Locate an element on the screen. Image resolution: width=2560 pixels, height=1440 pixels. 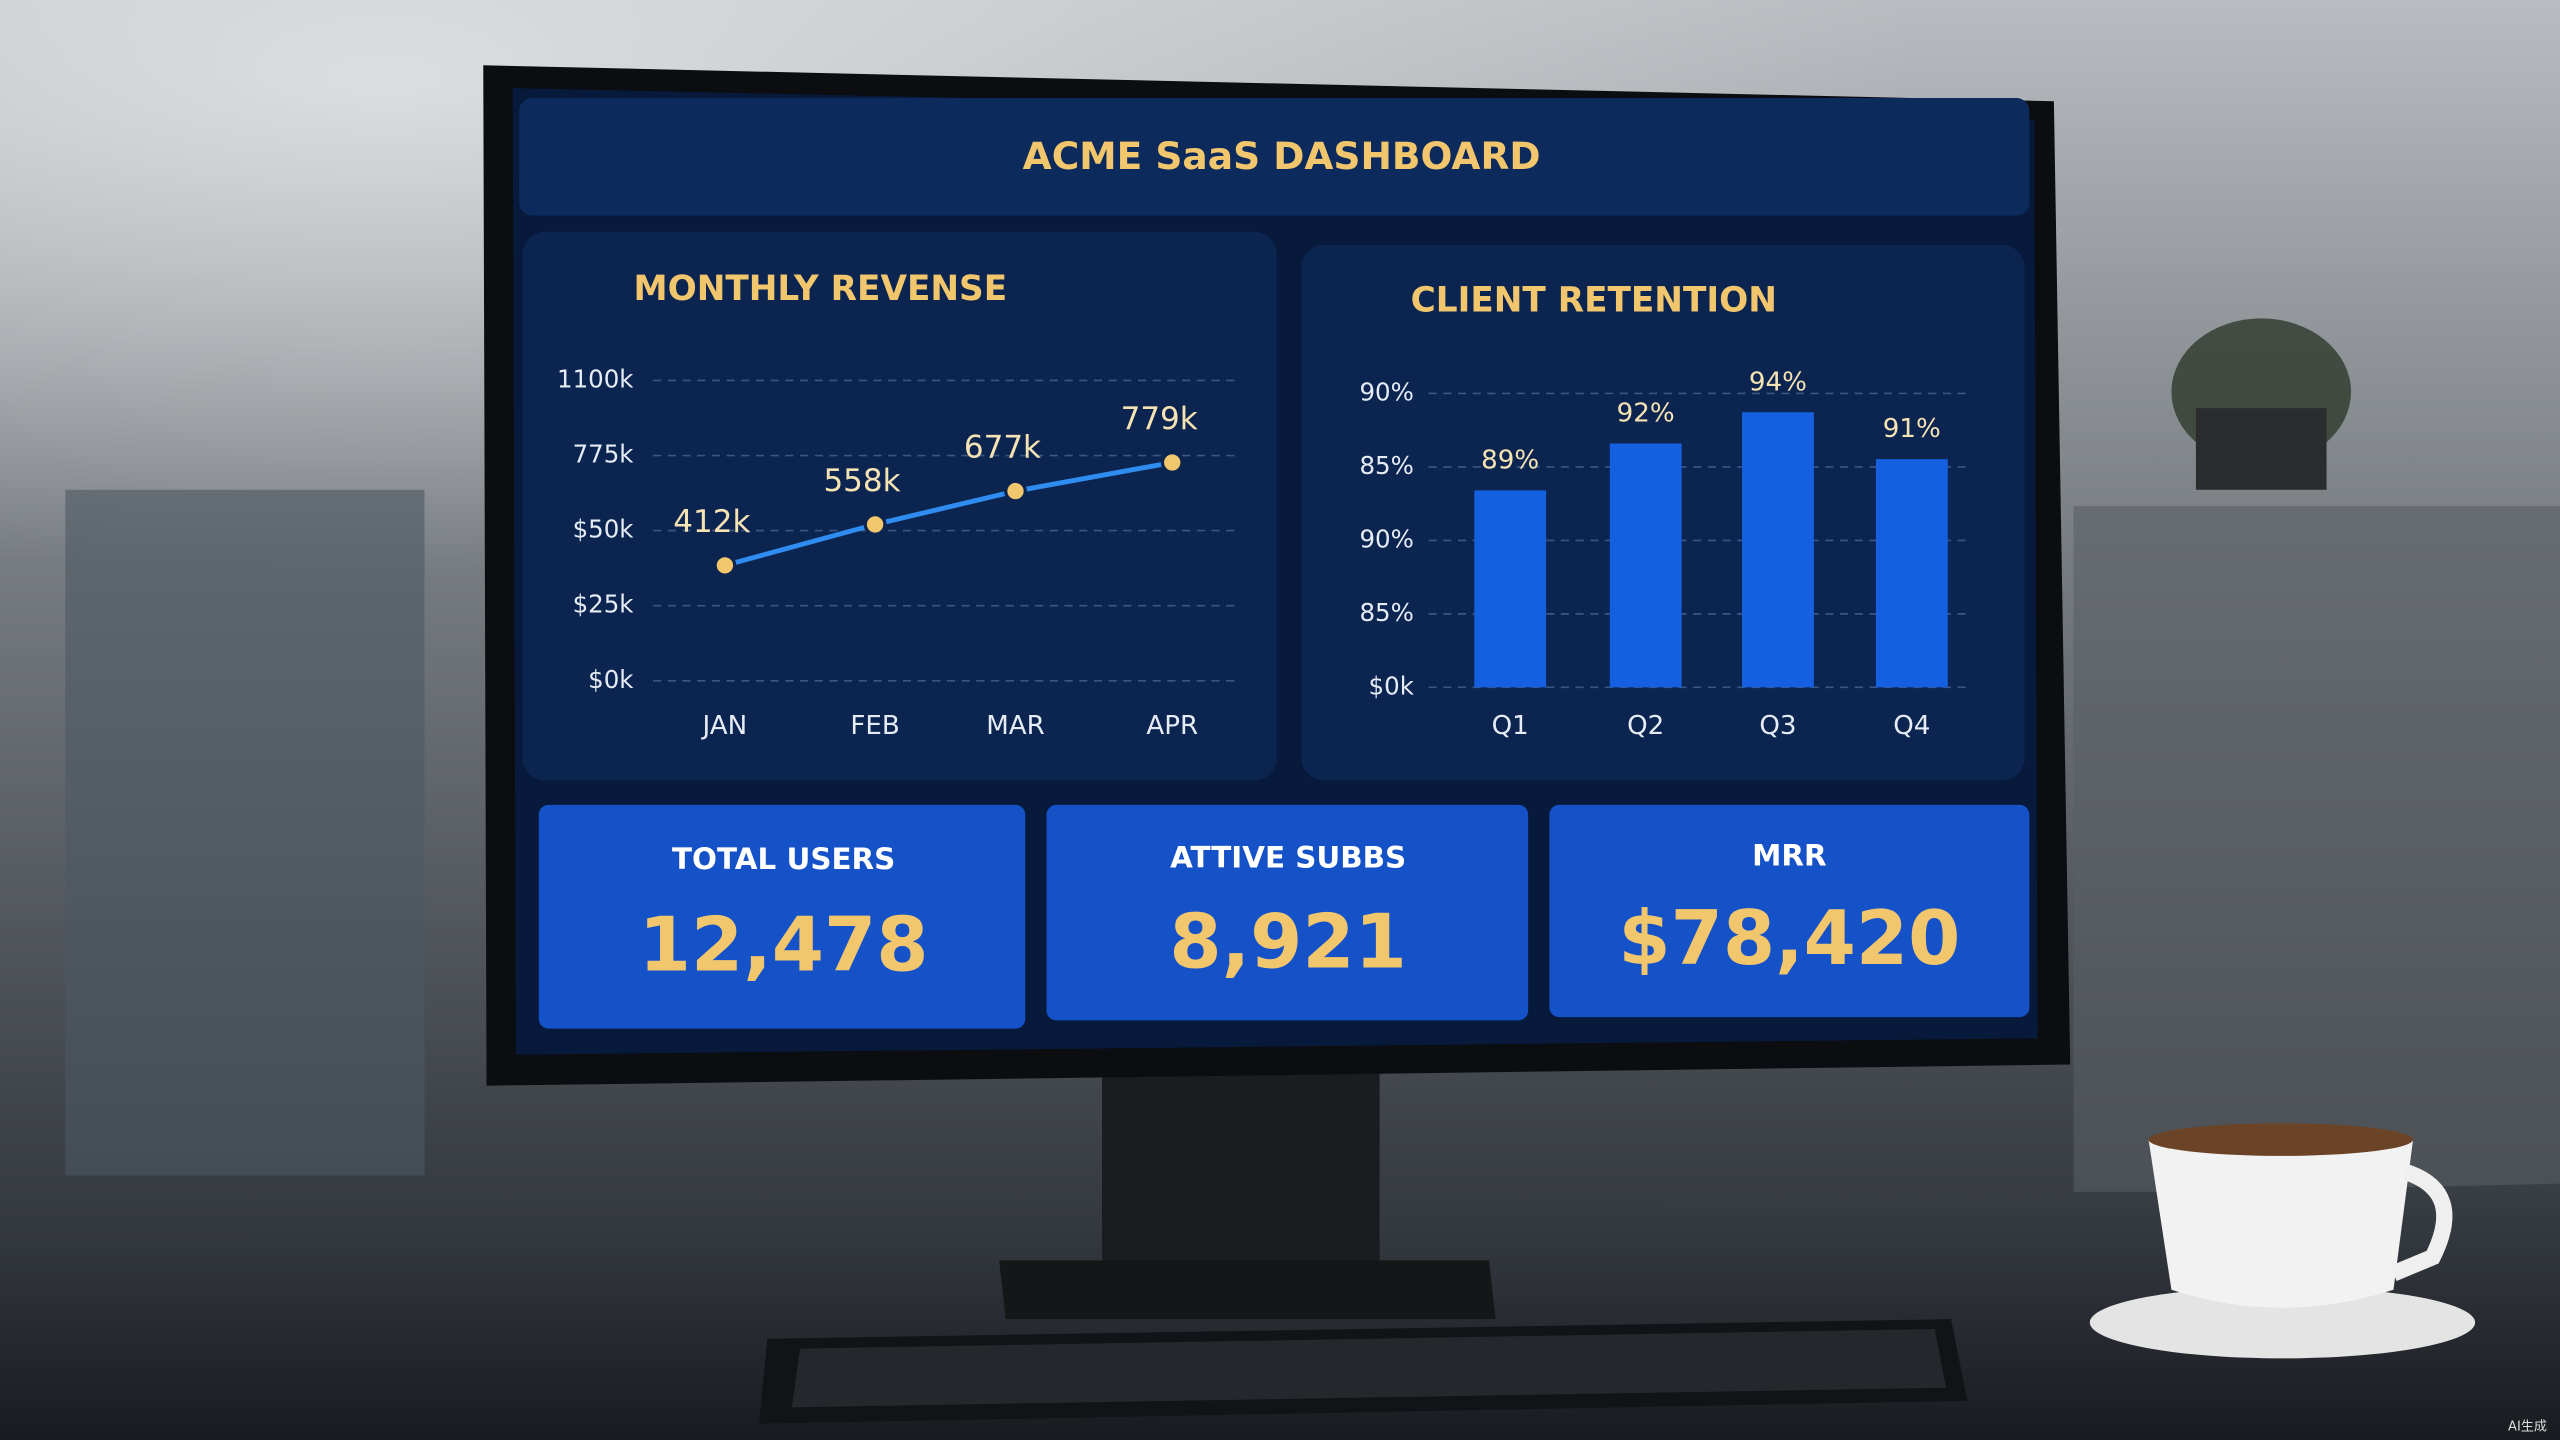
header-bar is located at coordinates (1274, 156).